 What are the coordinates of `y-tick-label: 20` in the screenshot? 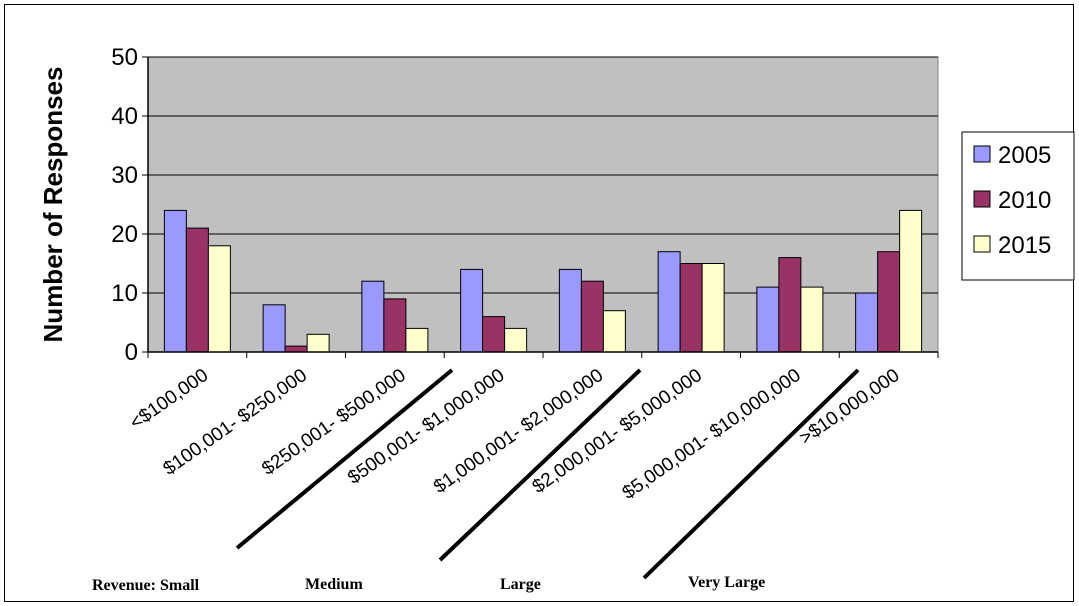 It's located at (124, 234).